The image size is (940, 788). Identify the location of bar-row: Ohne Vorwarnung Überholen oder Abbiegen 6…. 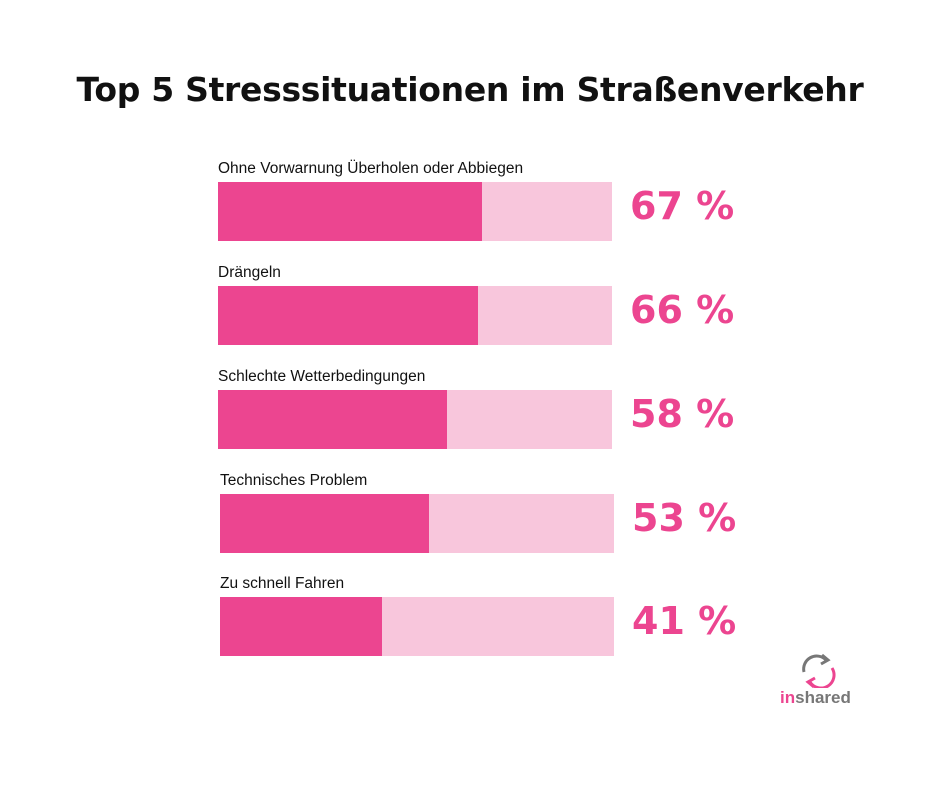
(478, 210).